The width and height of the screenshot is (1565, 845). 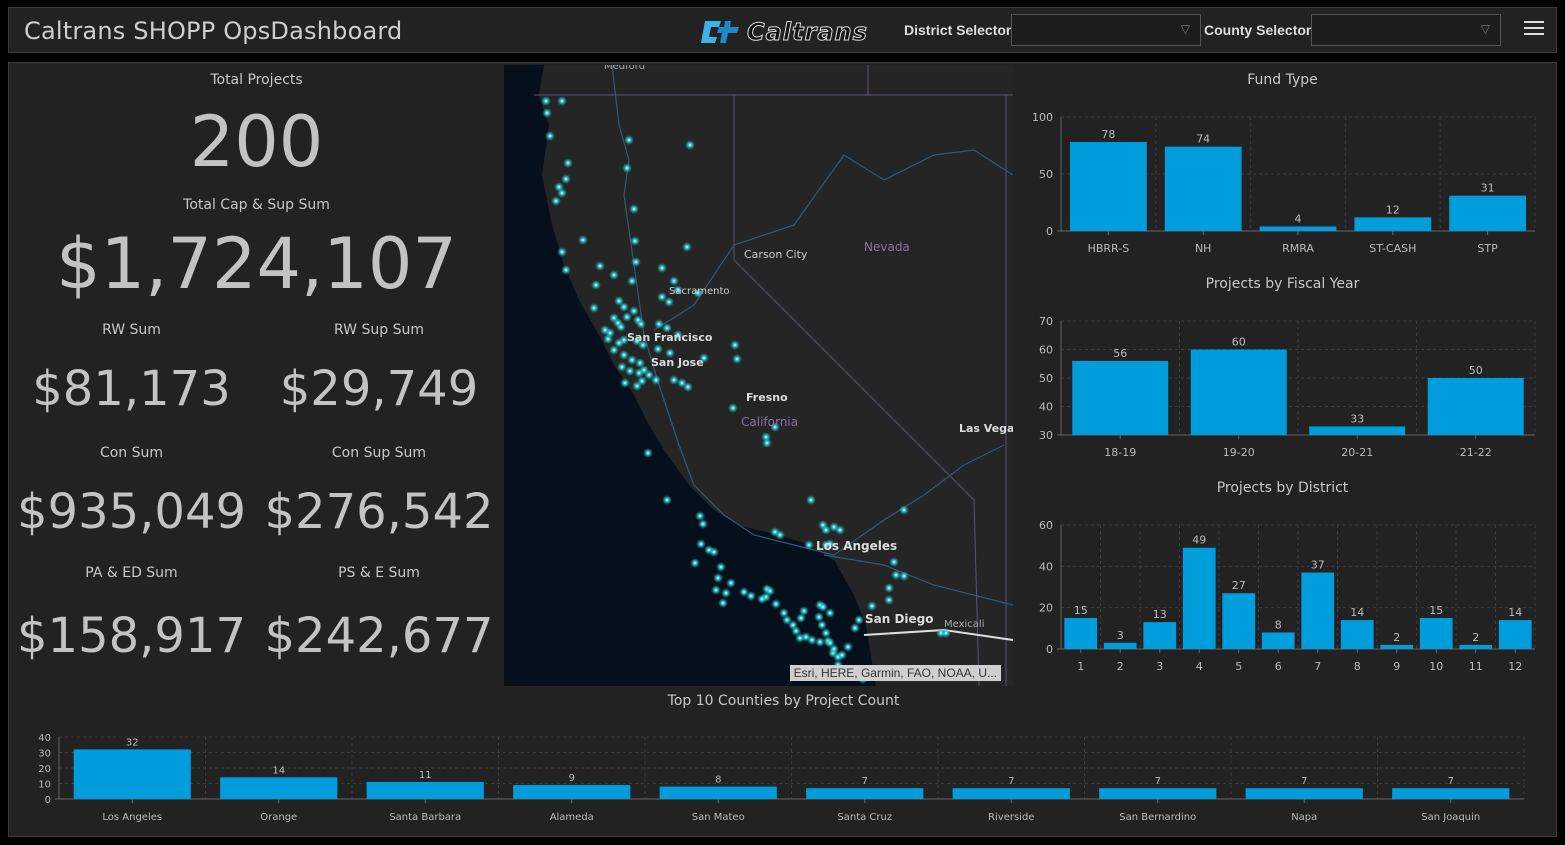 What do you see at coordinates (425, 790) in the screenshot?
I see `bar-santa-barbara` at bounding box center [425, 790].